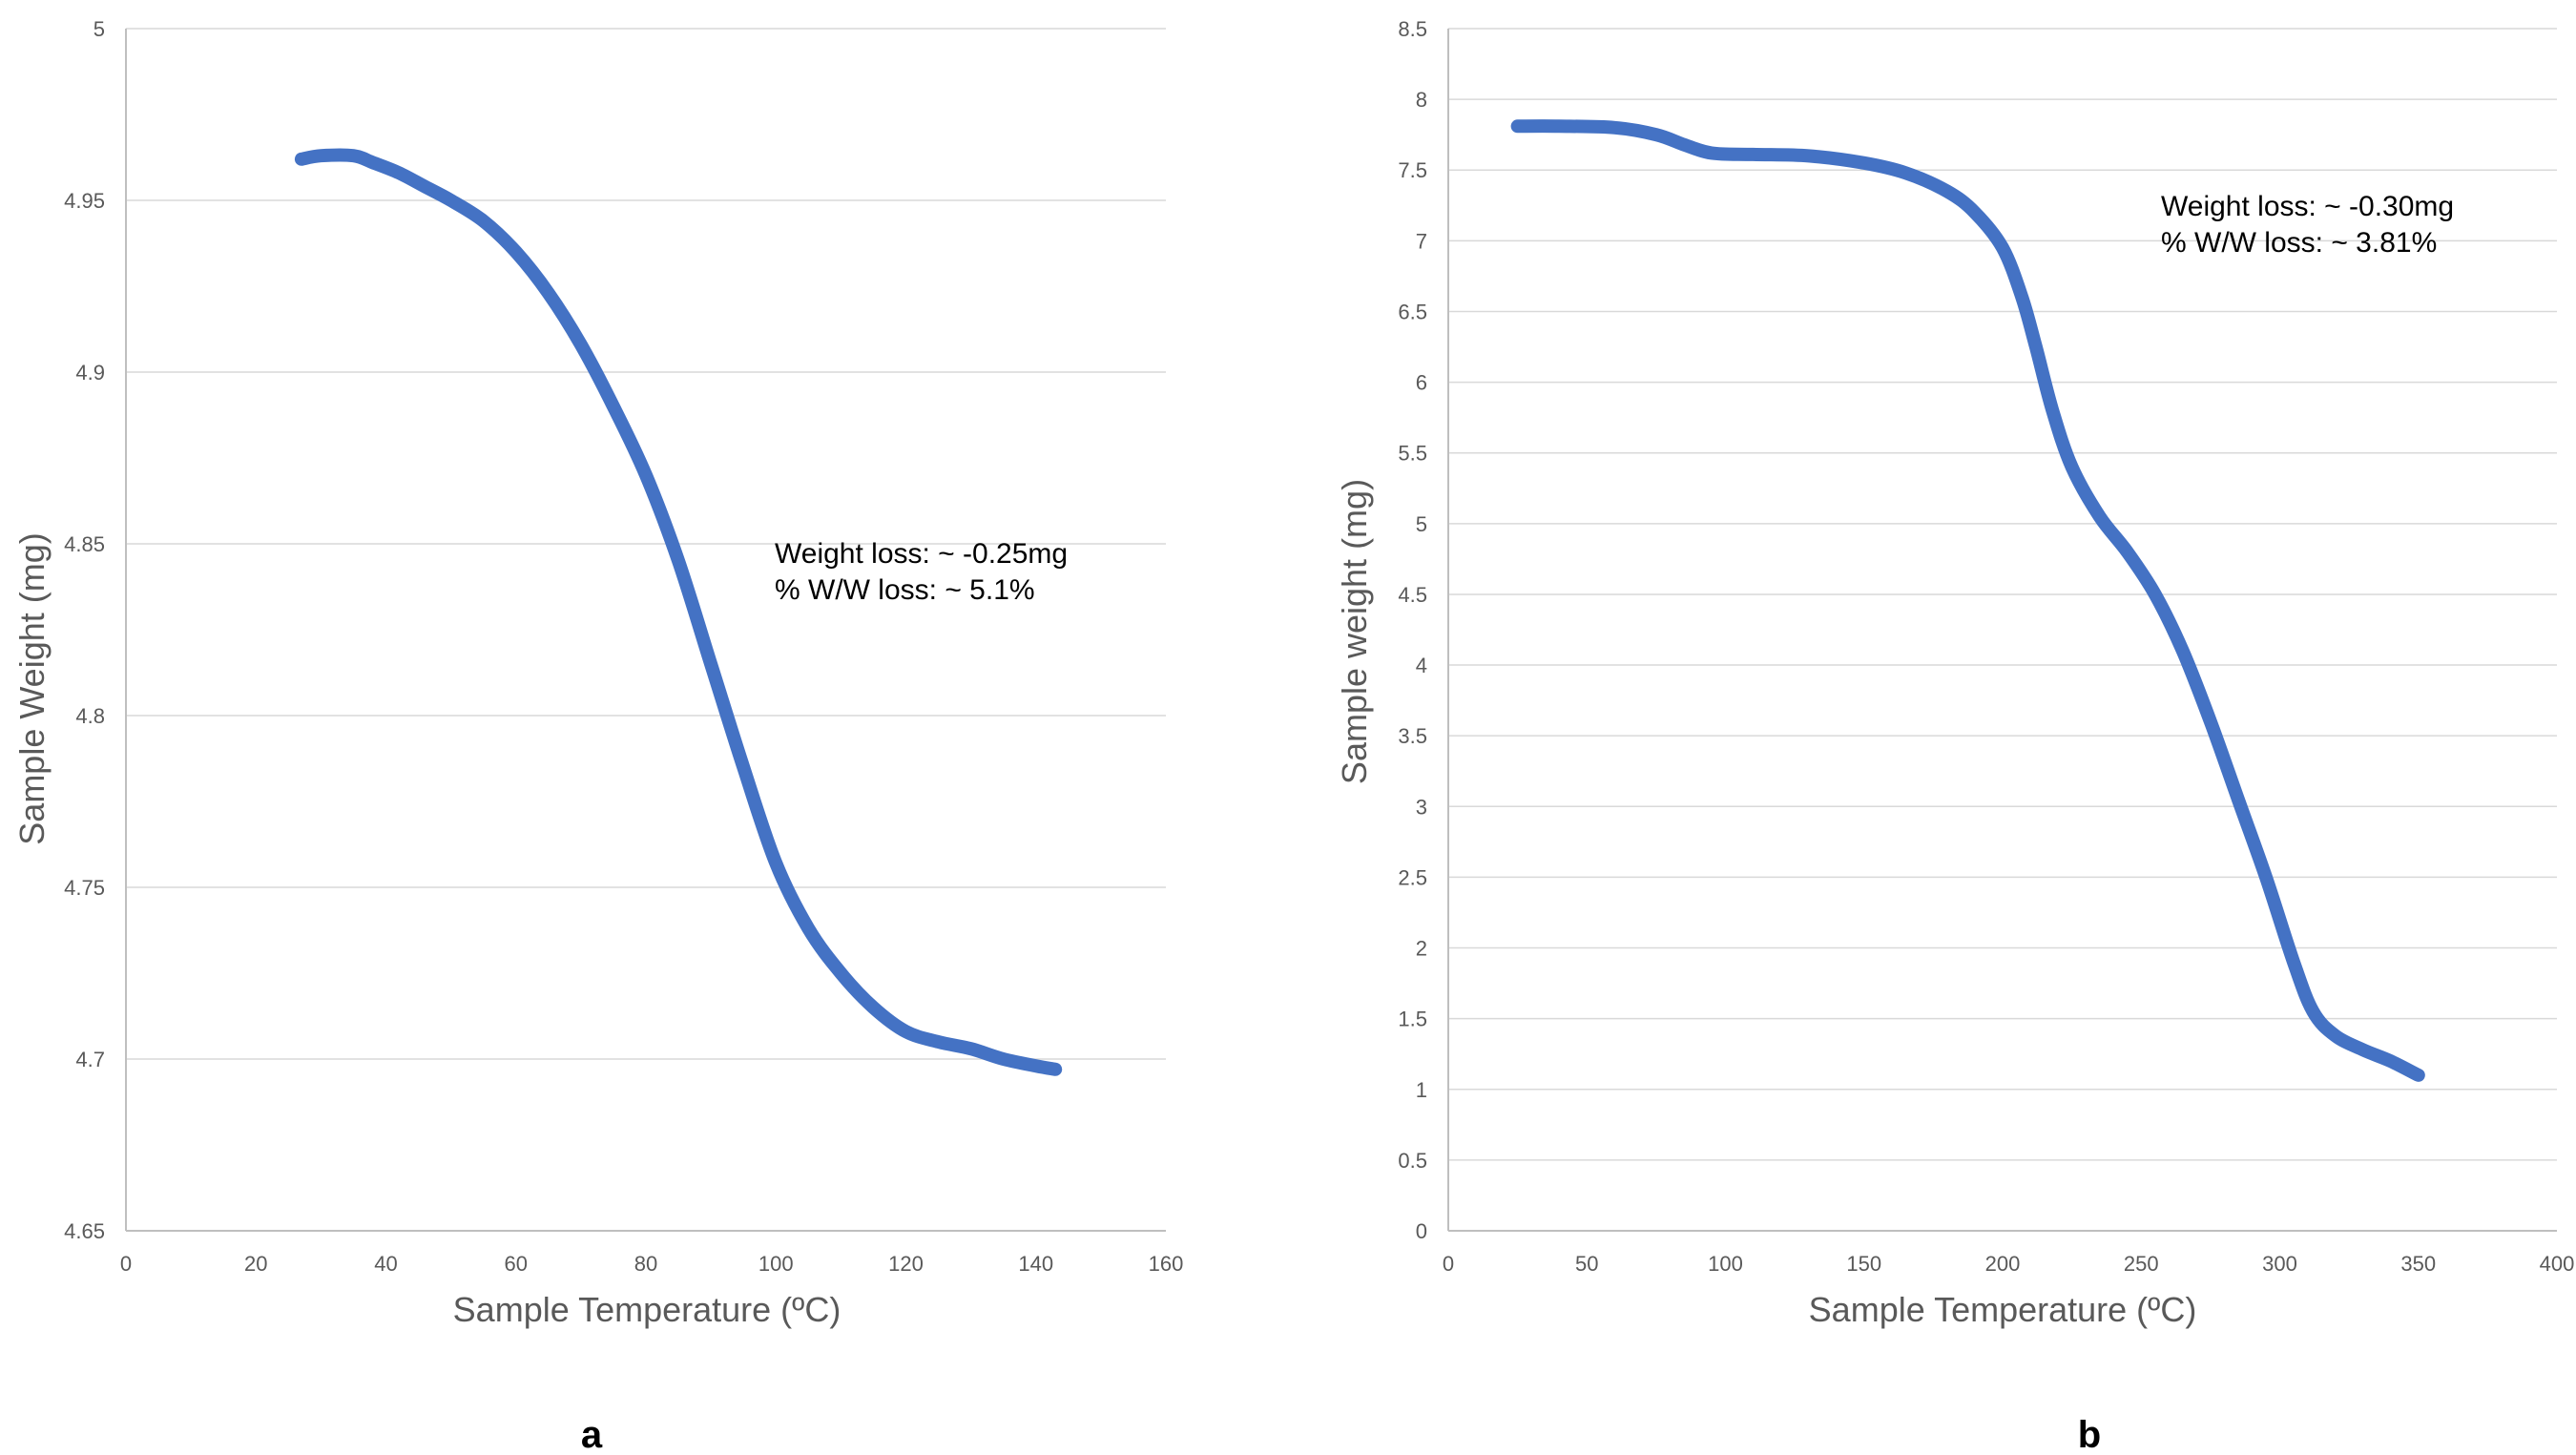 The image size is (2576, 1455). Describe the element at coordinates (1035, 1264) in the screenshot. I see `x-tick-label: 140` at that location.